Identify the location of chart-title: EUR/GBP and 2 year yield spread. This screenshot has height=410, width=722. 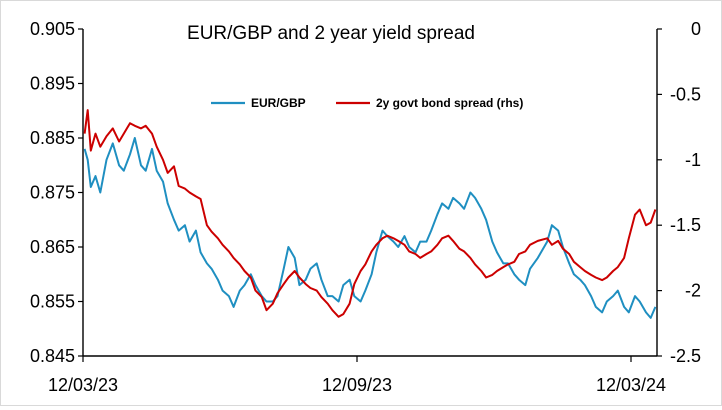
(331, 33).